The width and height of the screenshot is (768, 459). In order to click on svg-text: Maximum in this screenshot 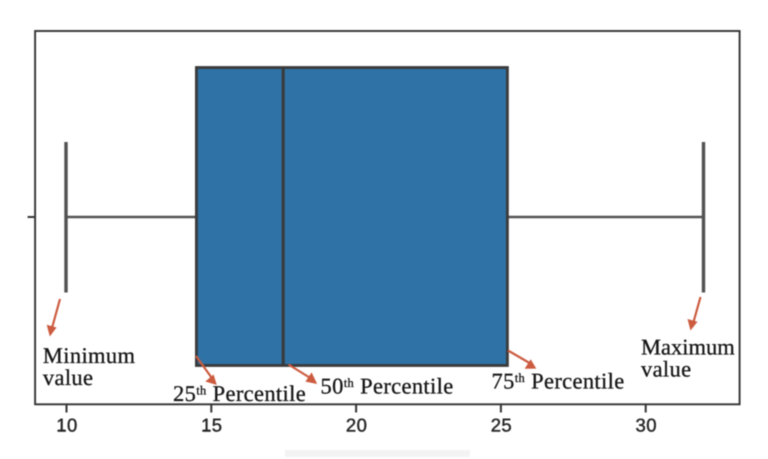, I will do `click(688, 347)`.